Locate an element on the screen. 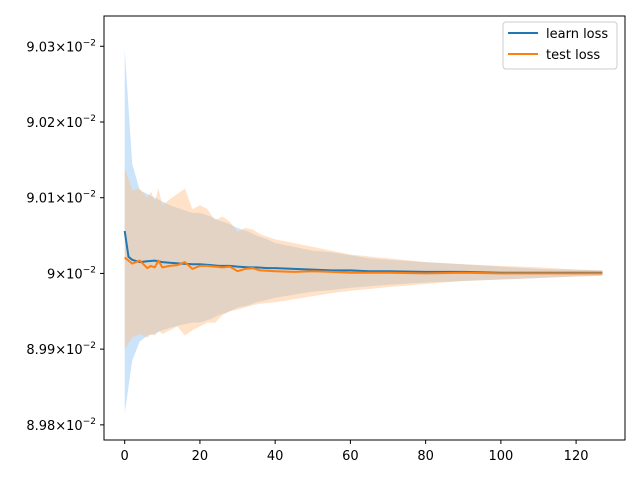  y-tick-label: 9×10⁻² is located at coordinates (71, 273).